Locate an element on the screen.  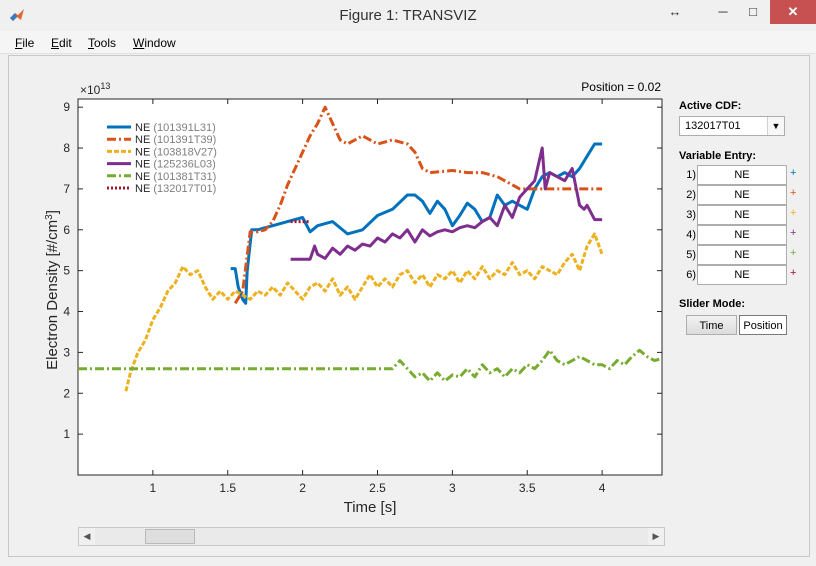
y-tick-label: 9 is located at coordinates (66, 107).